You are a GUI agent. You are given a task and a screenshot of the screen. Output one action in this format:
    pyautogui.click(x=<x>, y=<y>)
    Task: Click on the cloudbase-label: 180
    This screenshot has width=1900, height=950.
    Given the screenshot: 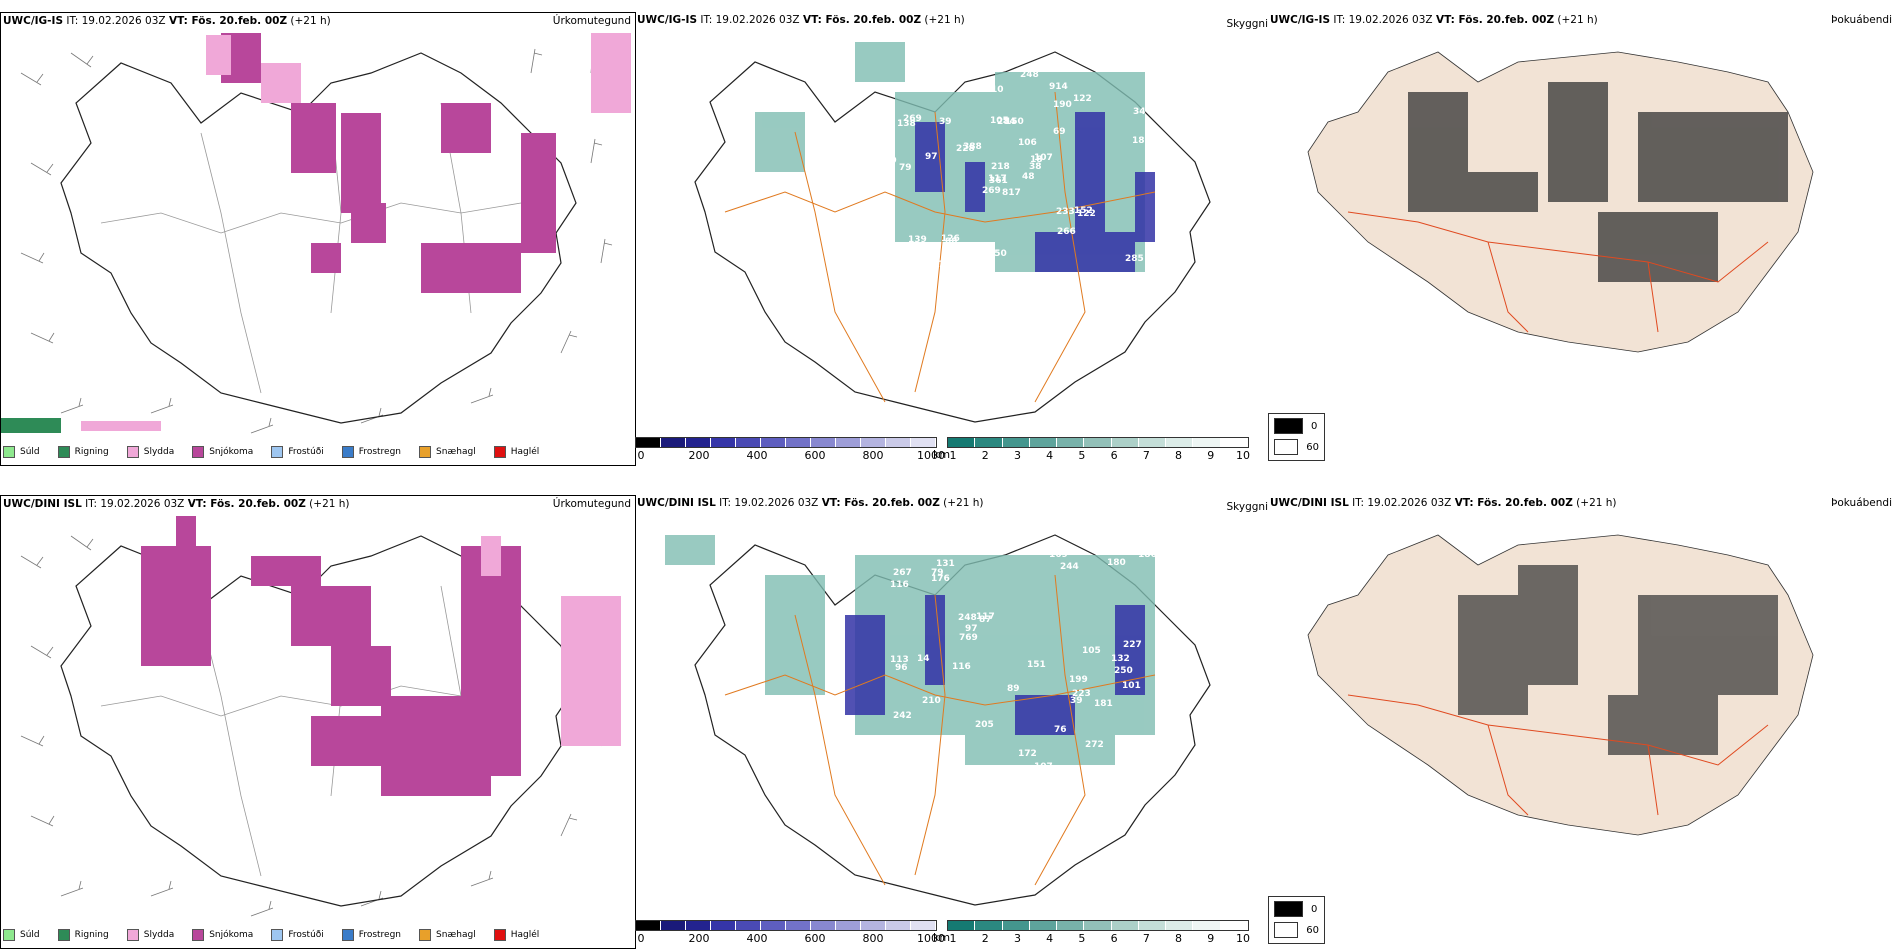 What is the action you would take?
    pyautogui.click(x=1116, y=563)
    